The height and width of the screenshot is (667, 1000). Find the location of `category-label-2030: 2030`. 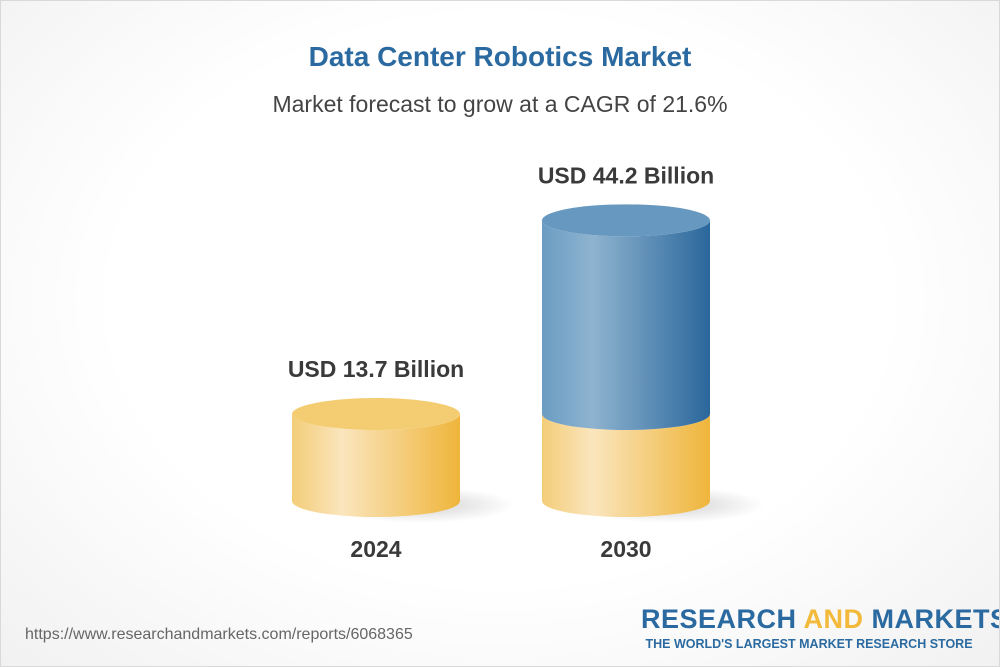

category-label-2030: 2030 is located at coordinates (625, 549).